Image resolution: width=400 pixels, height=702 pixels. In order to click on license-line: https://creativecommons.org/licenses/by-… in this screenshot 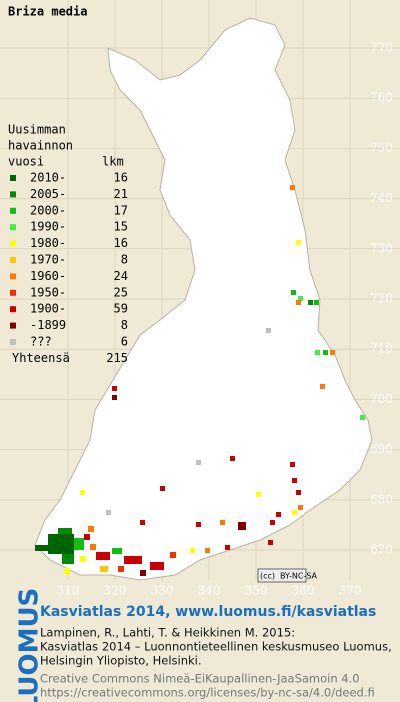, I will do `click(207, 693)`.